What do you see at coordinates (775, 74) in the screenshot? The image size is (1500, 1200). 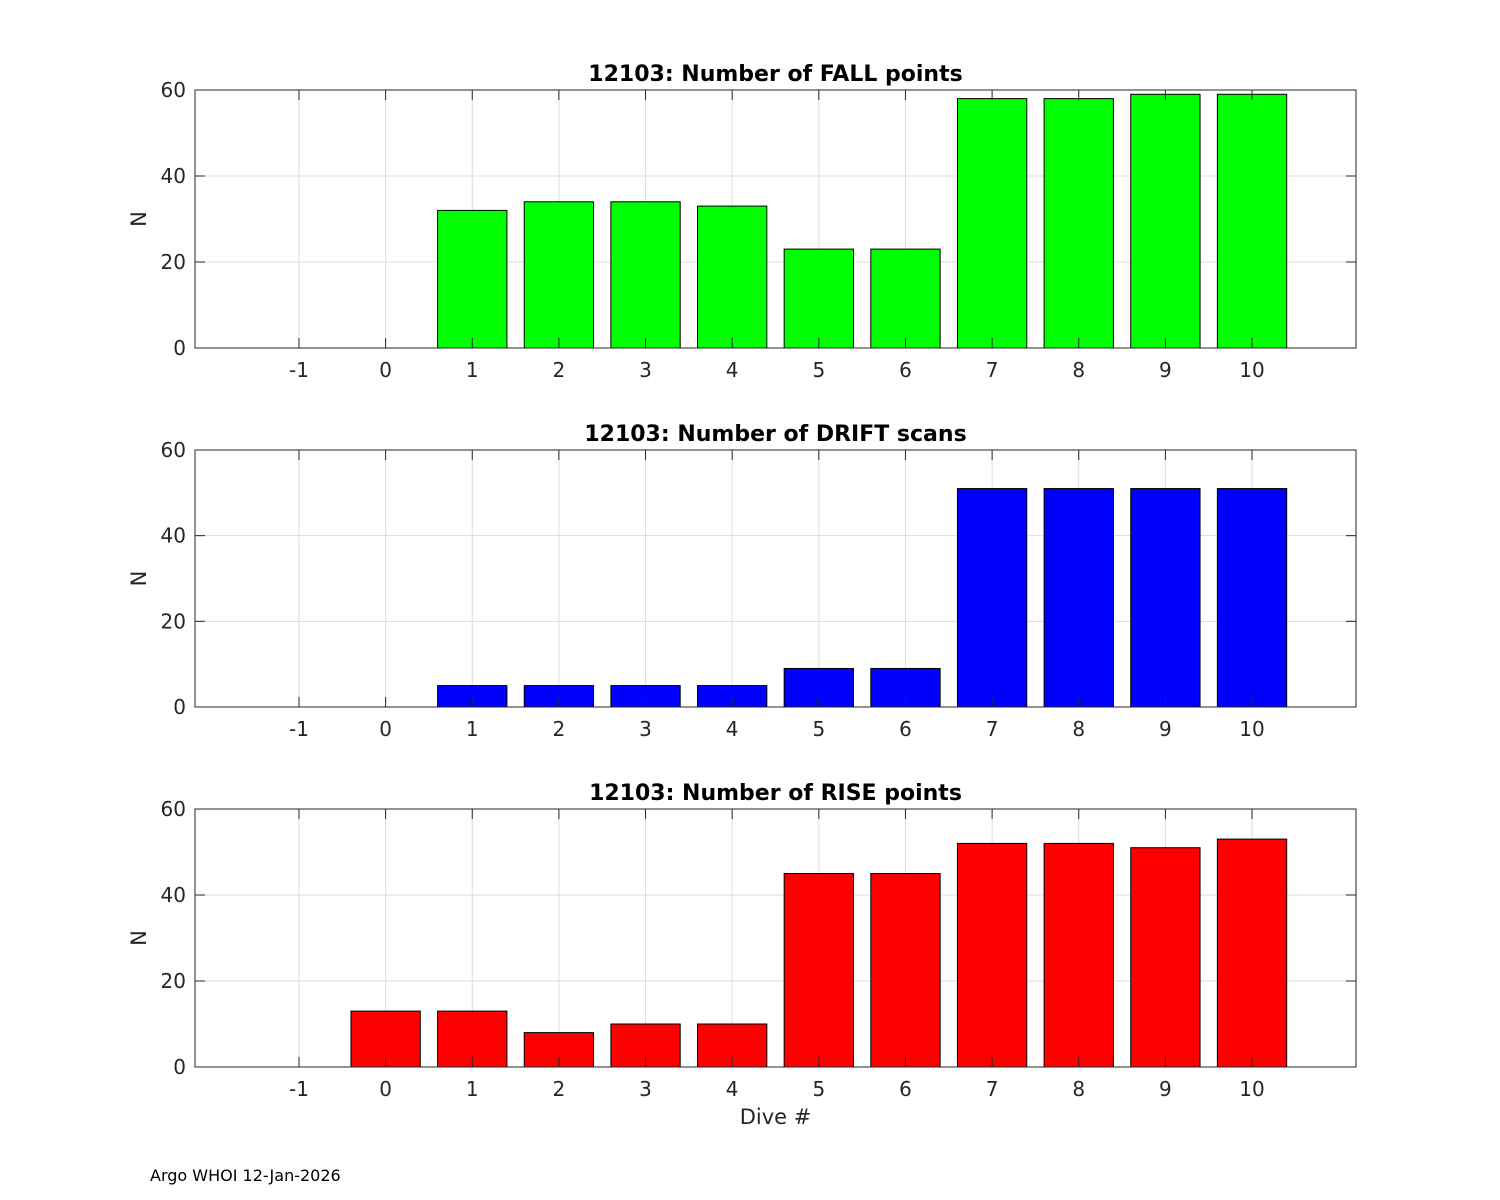 I see `chart-title: 12103: Number of FALL points` at bounding box center [775, 74].